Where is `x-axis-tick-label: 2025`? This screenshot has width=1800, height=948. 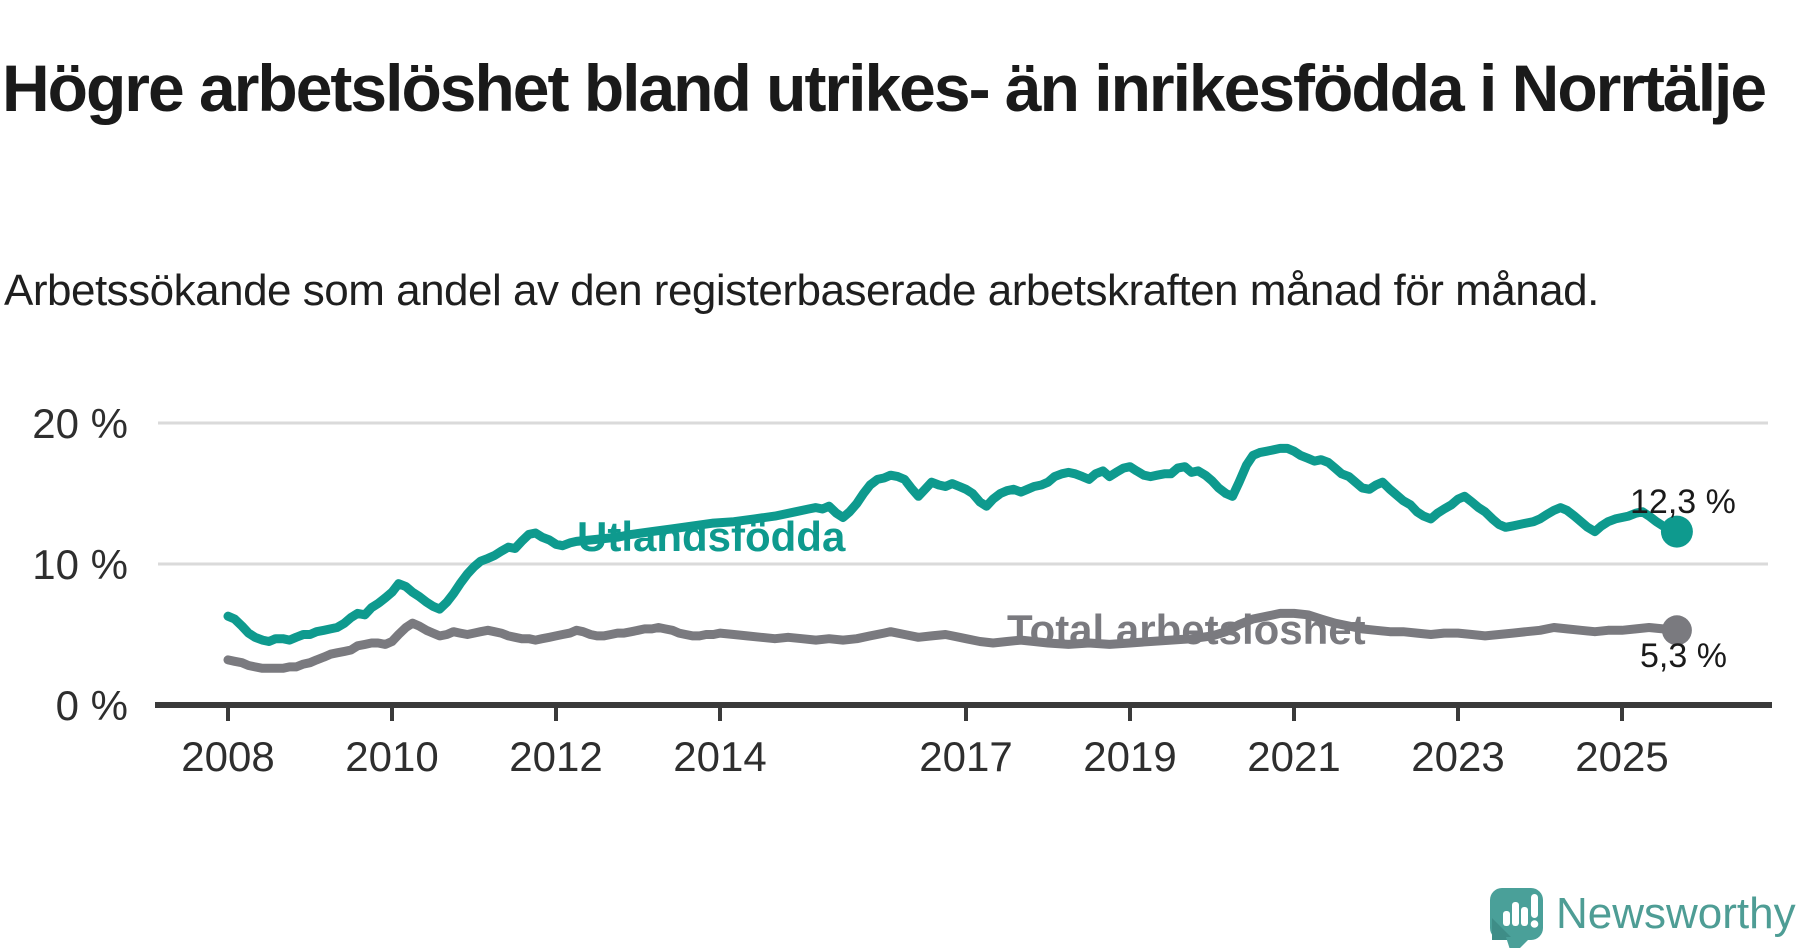
x-axis-tick-label: 2025 is located at coordinates (1621, 756).